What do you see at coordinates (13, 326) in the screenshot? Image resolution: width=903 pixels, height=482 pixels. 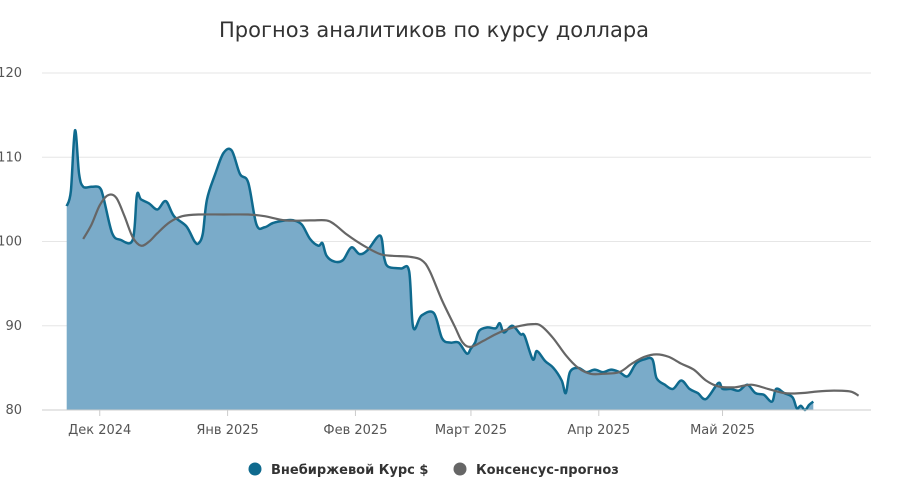 I see `y-tick-label-1: 90` at bounding box center [13, 326].